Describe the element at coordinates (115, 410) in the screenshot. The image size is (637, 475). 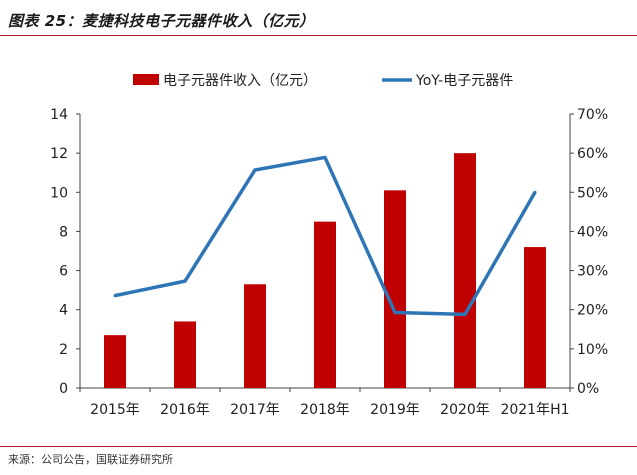
I see `x-tick-label: 2015年` at that location.